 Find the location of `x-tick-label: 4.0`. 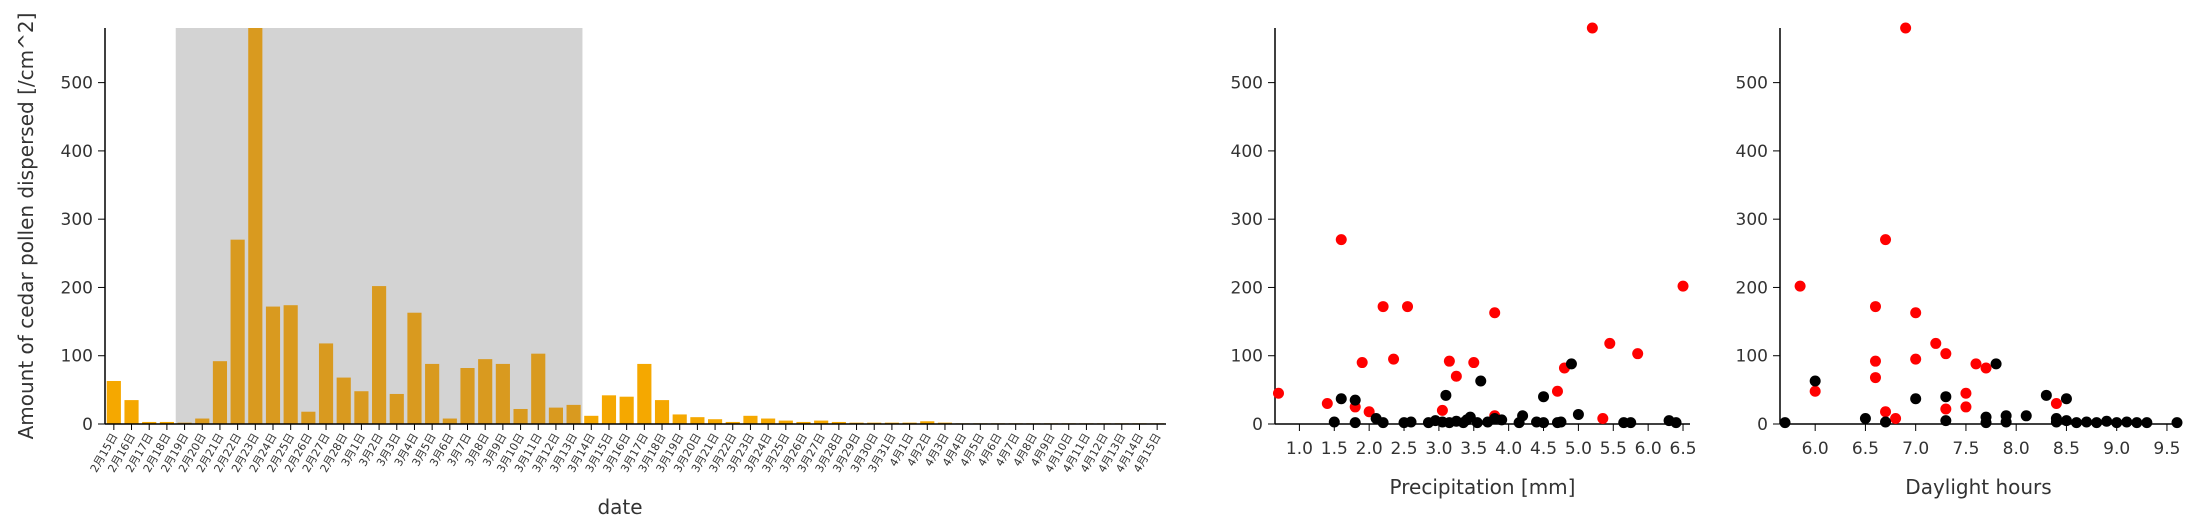

x-tick-label: 4.0 is located at coordinates (1508, 449).